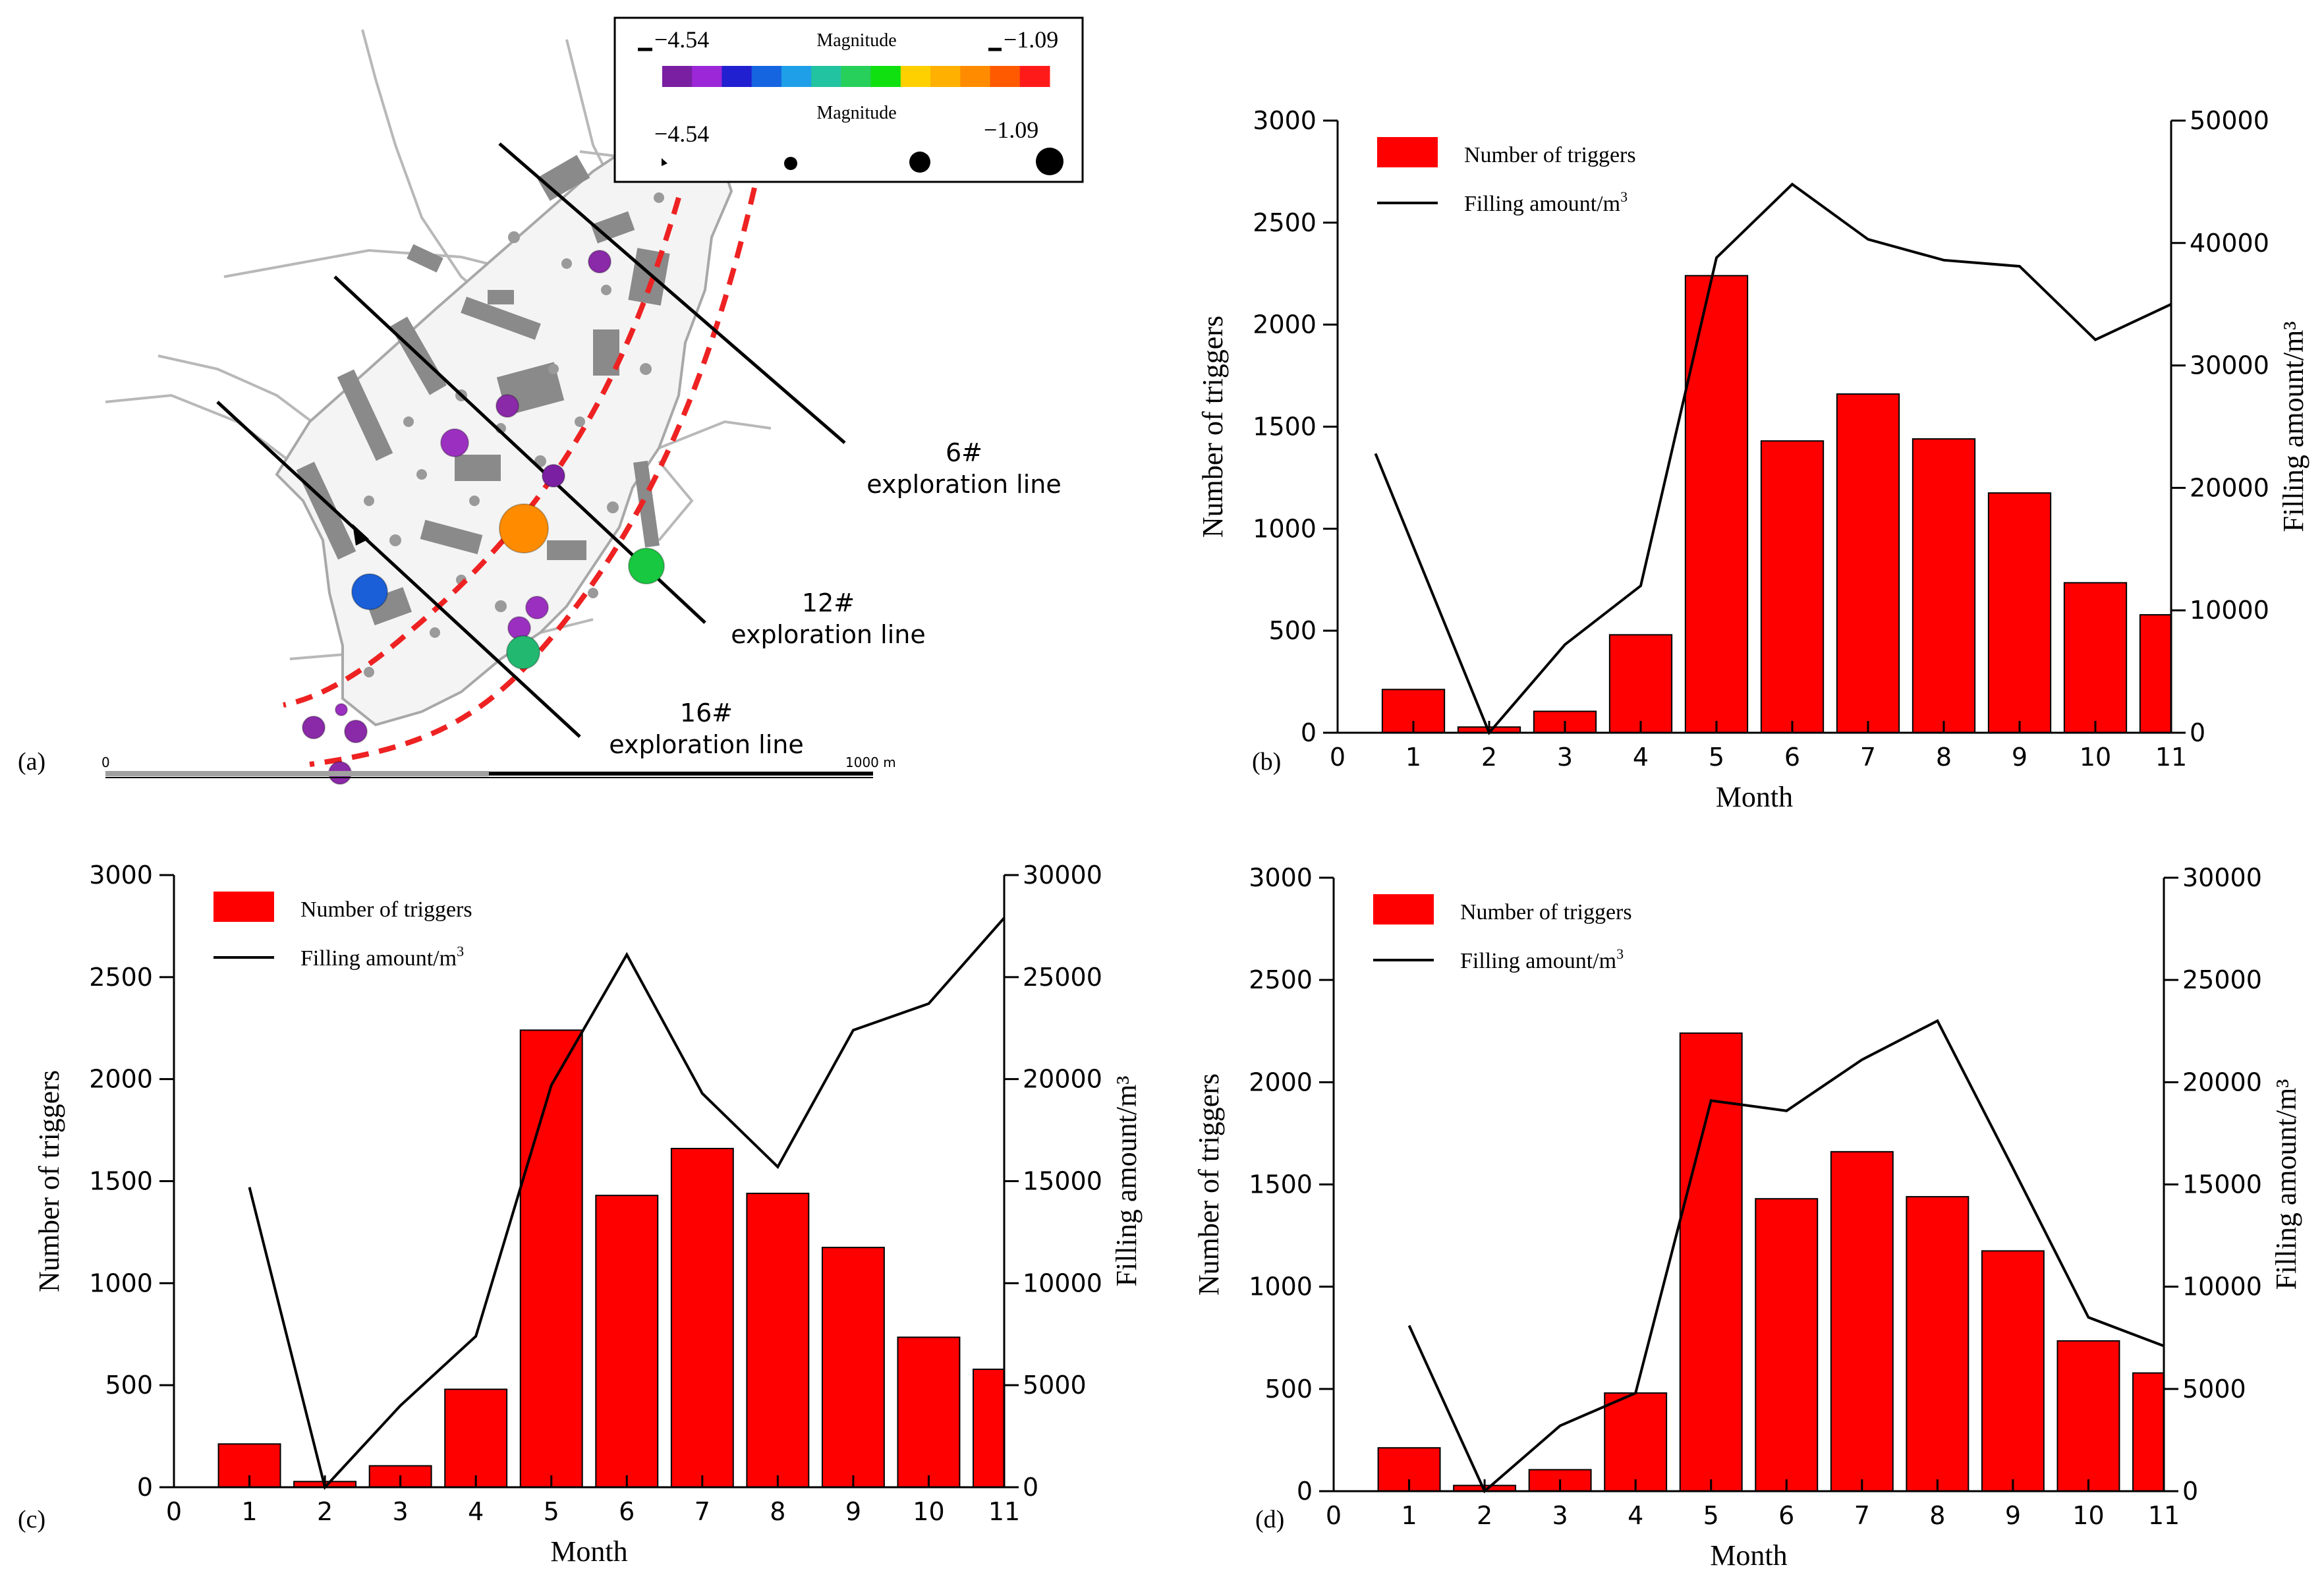 This screenshot has height=1592, width=2324. Describe the element at coordinates (106, 762) in the screenshot. I see `scale-bar-start: 0` at that location.